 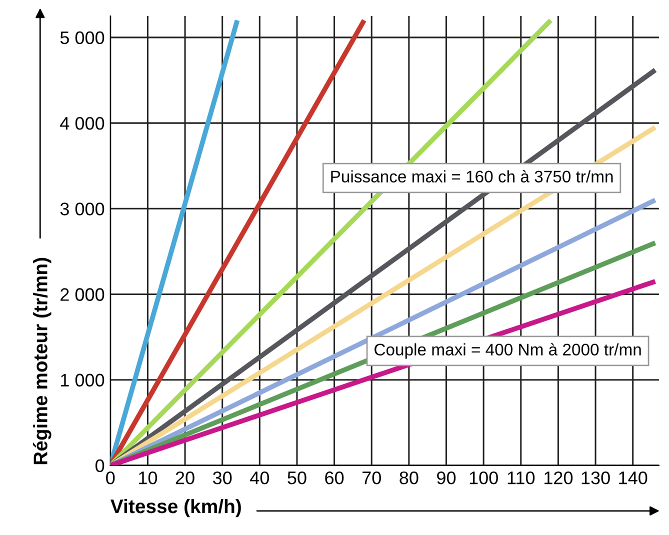 I want to click on x-axis-title: Vitesse (km/h), so click(x=175, y=508).